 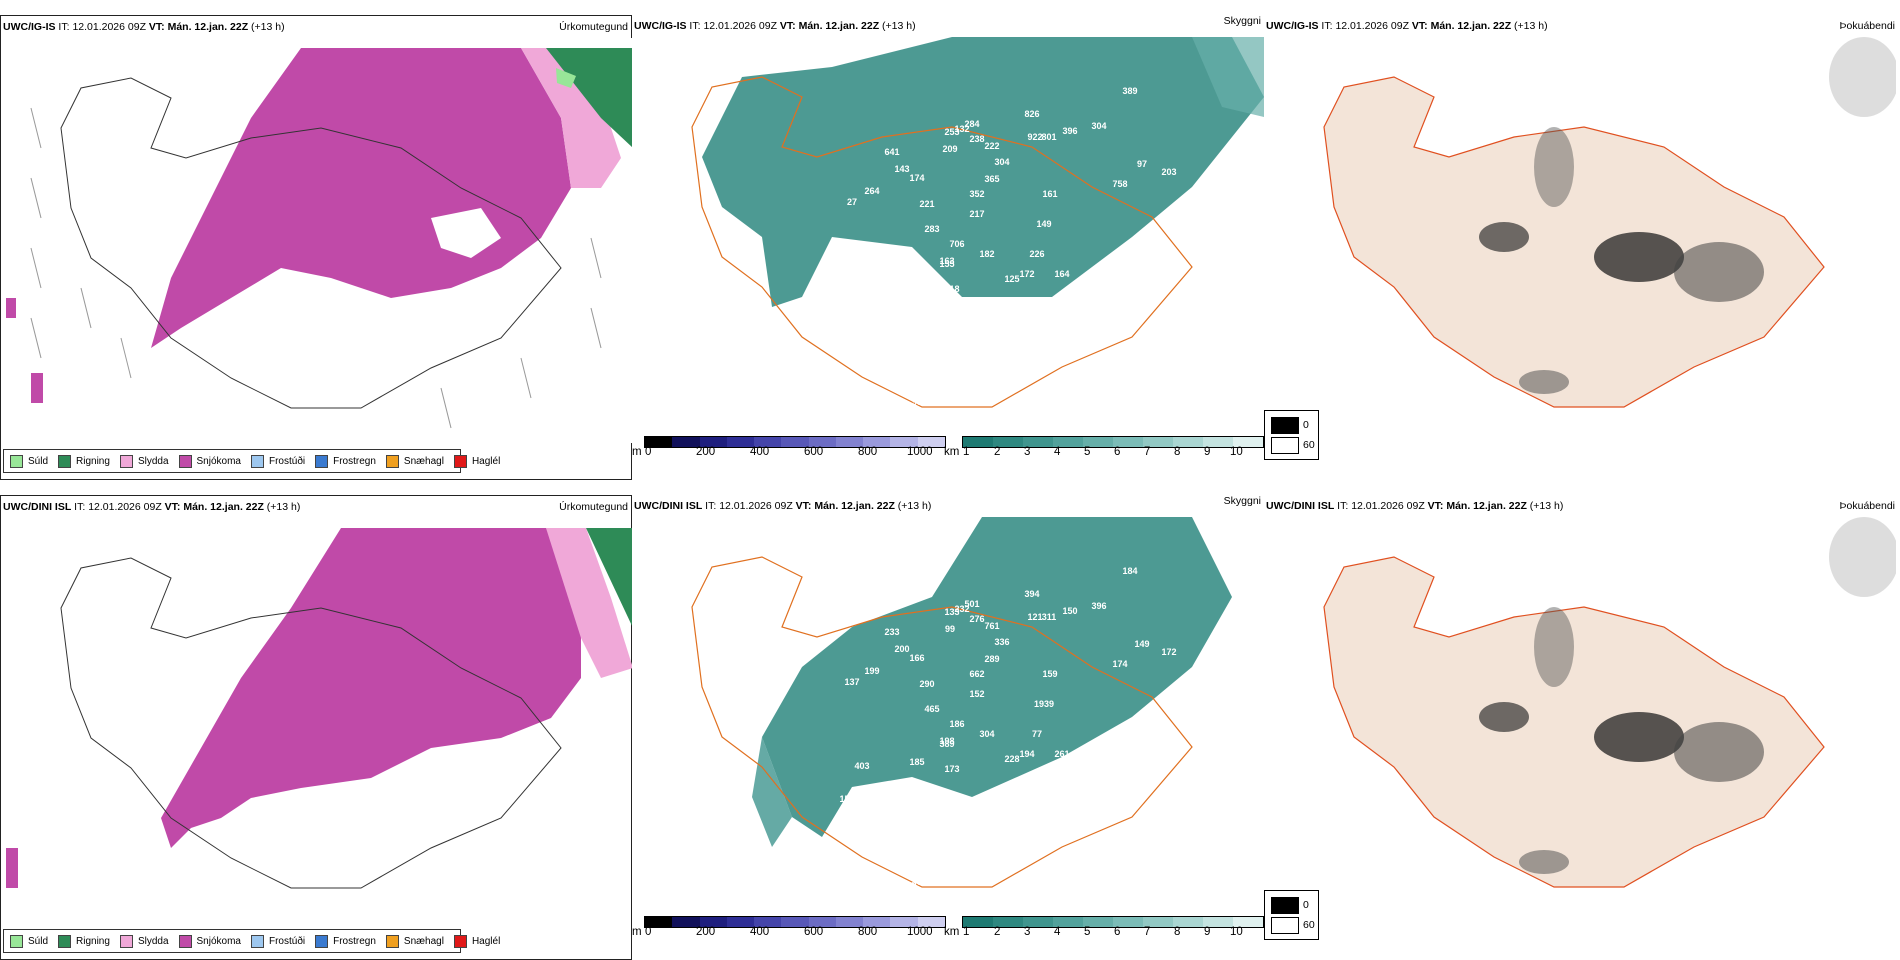 I want to click on ceiling-value-label: 264, so click(x=871, y=191).